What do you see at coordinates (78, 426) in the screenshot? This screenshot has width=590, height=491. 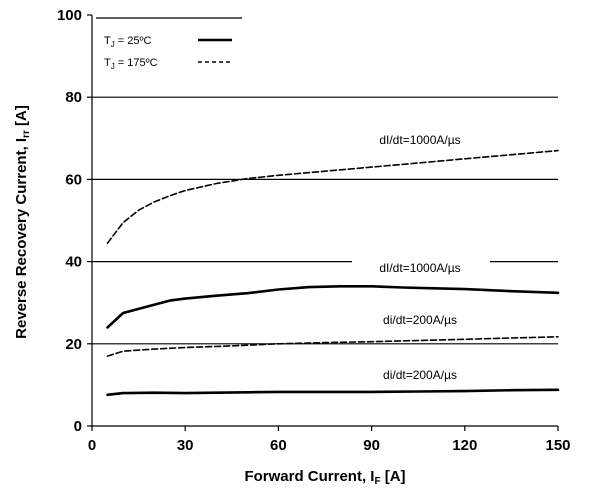 I see `y-tick-label-0: 0` at bounding box center [78, 426].